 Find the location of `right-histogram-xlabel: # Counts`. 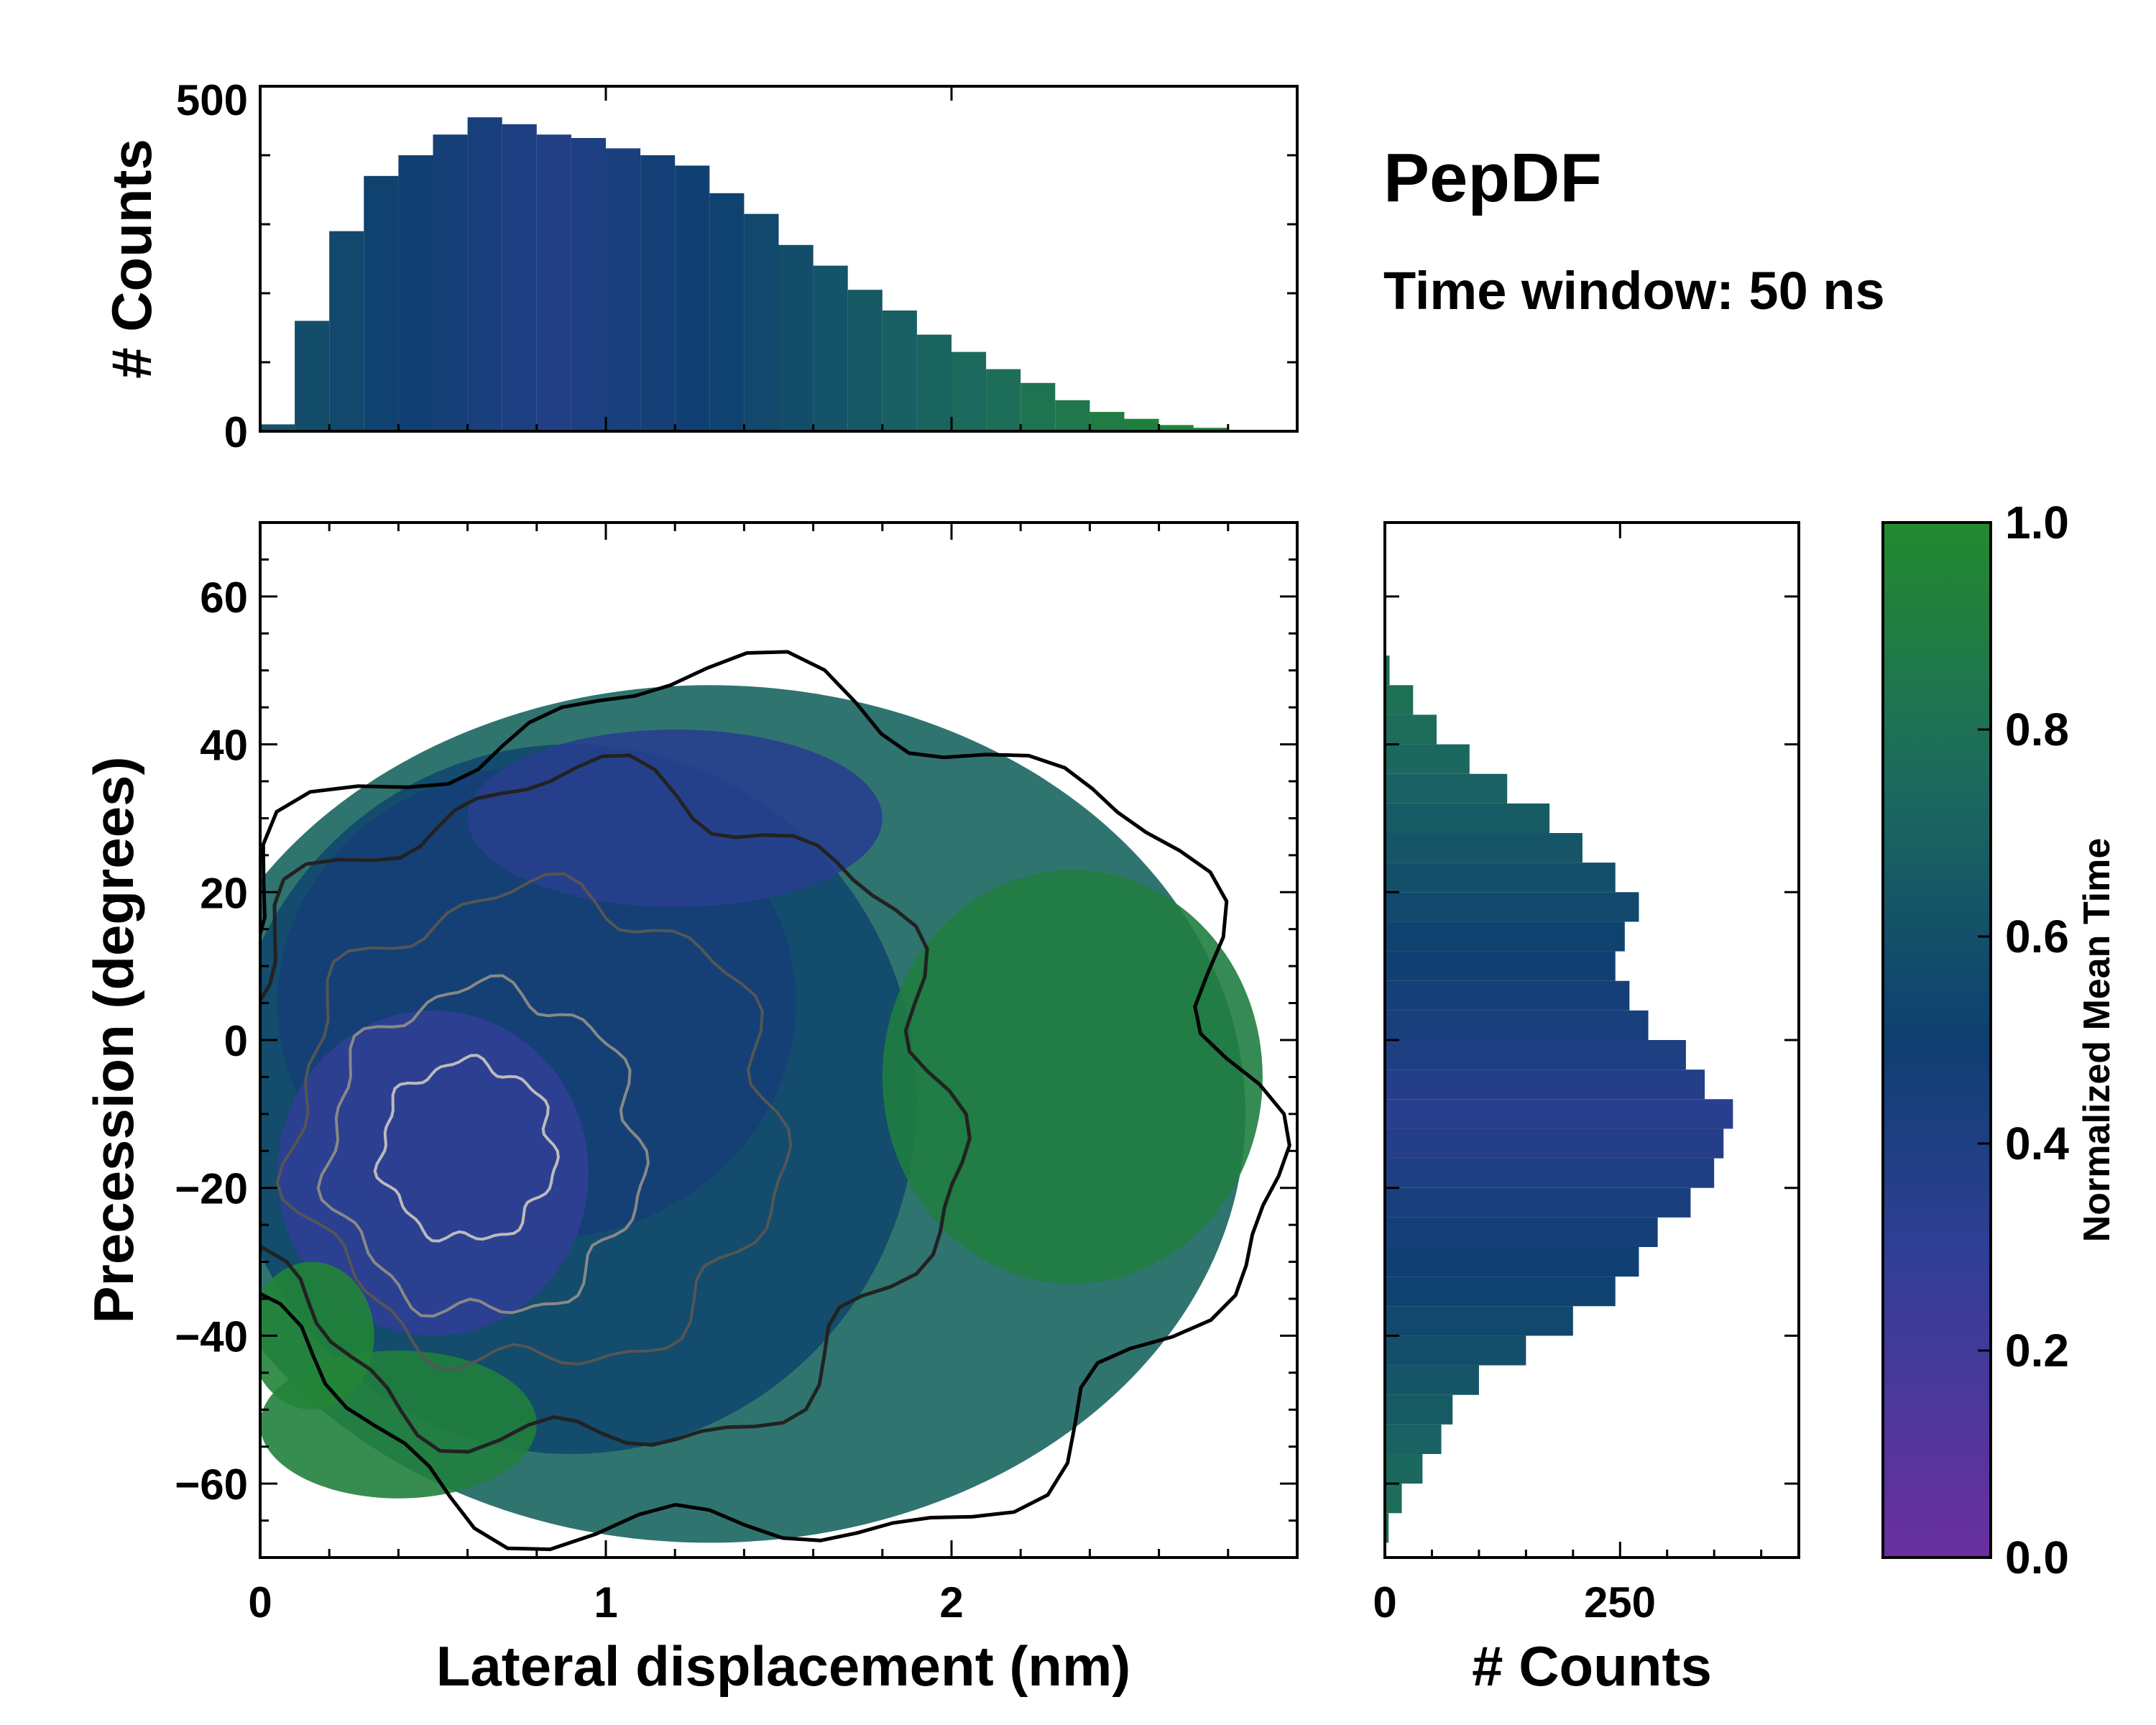

right-histogram-xlabel: # Counts is located at coordinates (1592, 1666).